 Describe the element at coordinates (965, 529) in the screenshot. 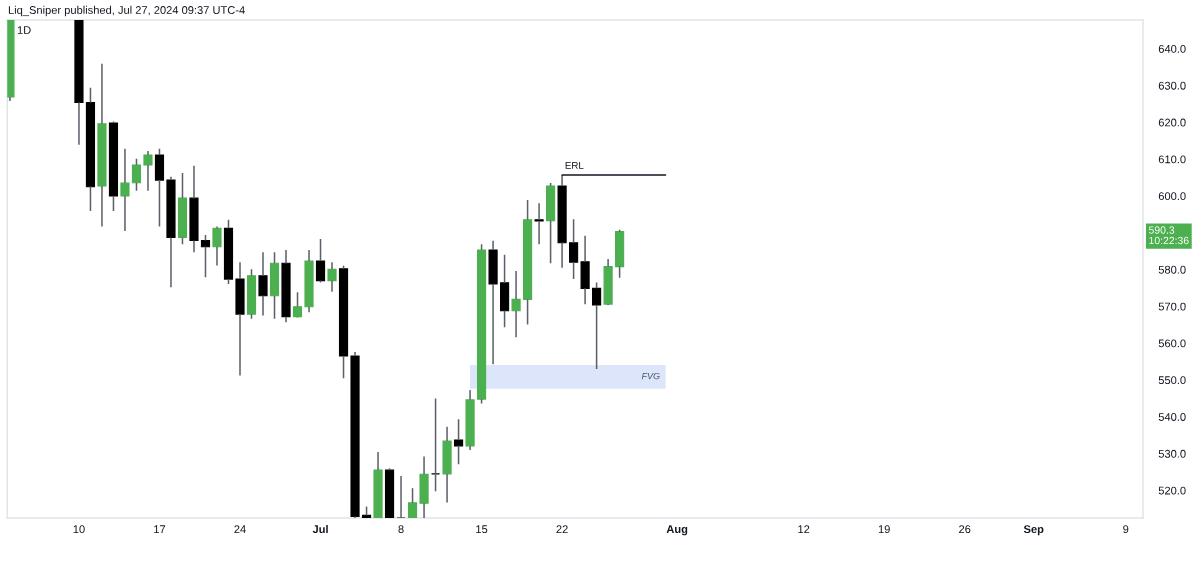

I see `x-tick-label: 26` at that location.